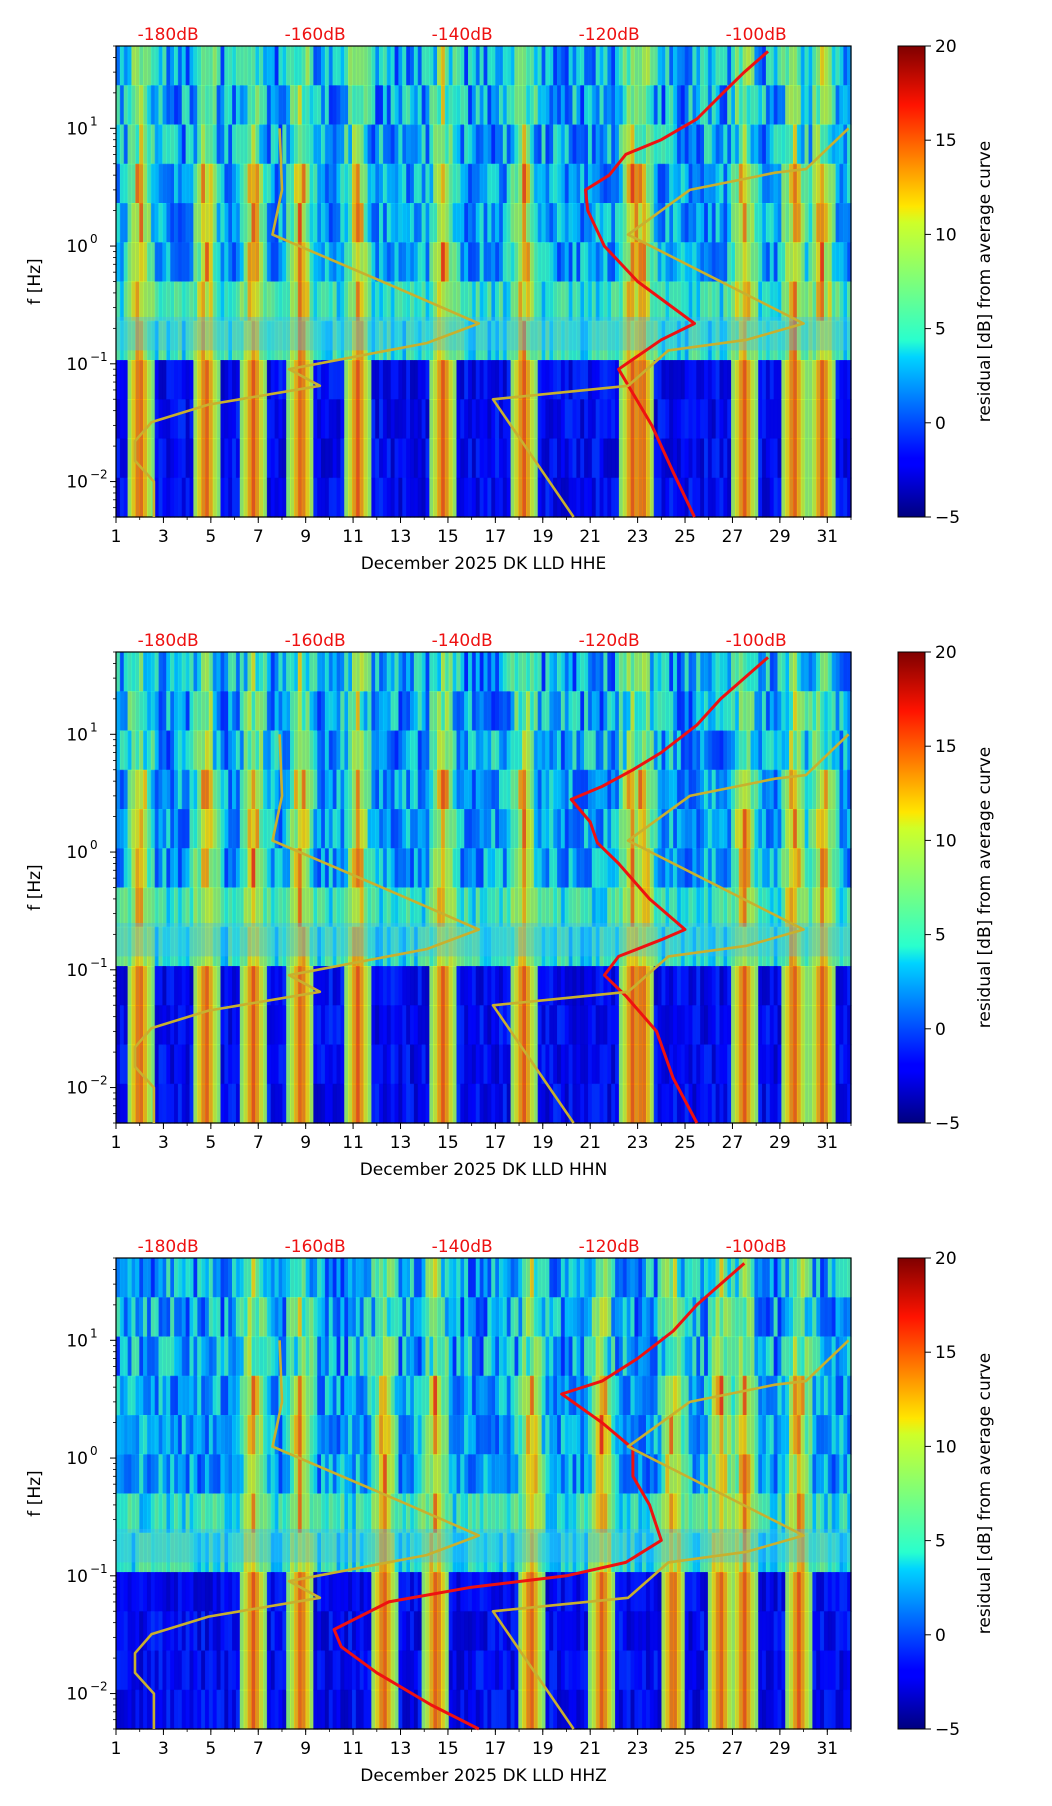  What do you see at coordinates (116, 537) in the screenshot?
I see `x-tick-label: 1` at bounding box center [116, 537].